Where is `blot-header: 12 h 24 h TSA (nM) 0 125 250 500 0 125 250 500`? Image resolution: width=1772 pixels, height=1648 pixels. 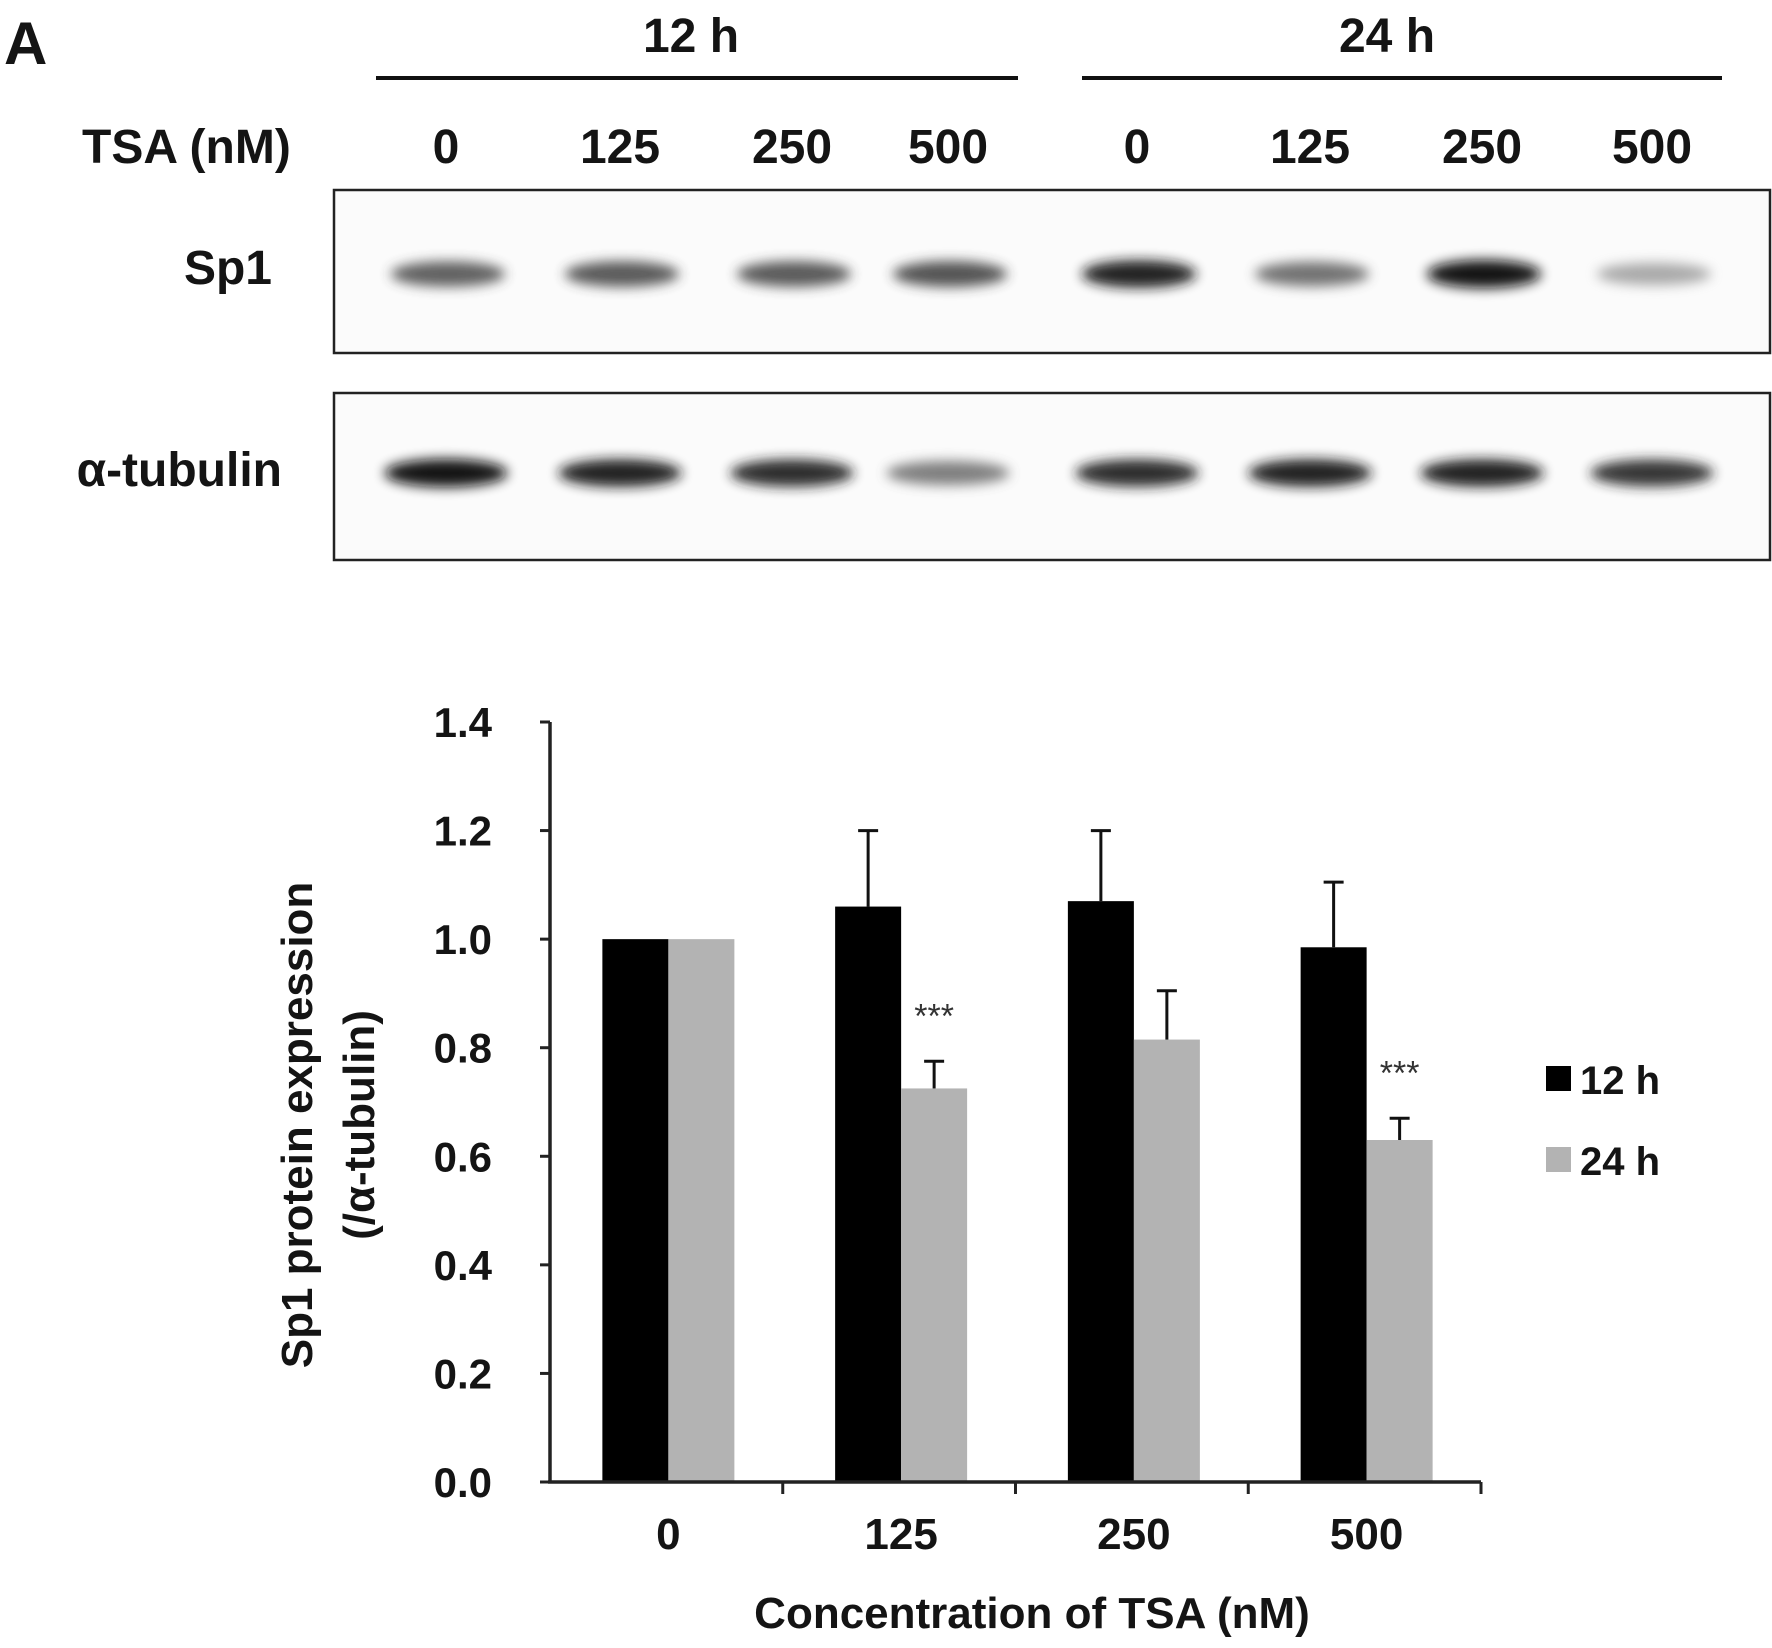 blot-header: 12 h 24 h TSA (nM) 0 125 250 500 0 125 250 500 is located at coordinates (902, 92).